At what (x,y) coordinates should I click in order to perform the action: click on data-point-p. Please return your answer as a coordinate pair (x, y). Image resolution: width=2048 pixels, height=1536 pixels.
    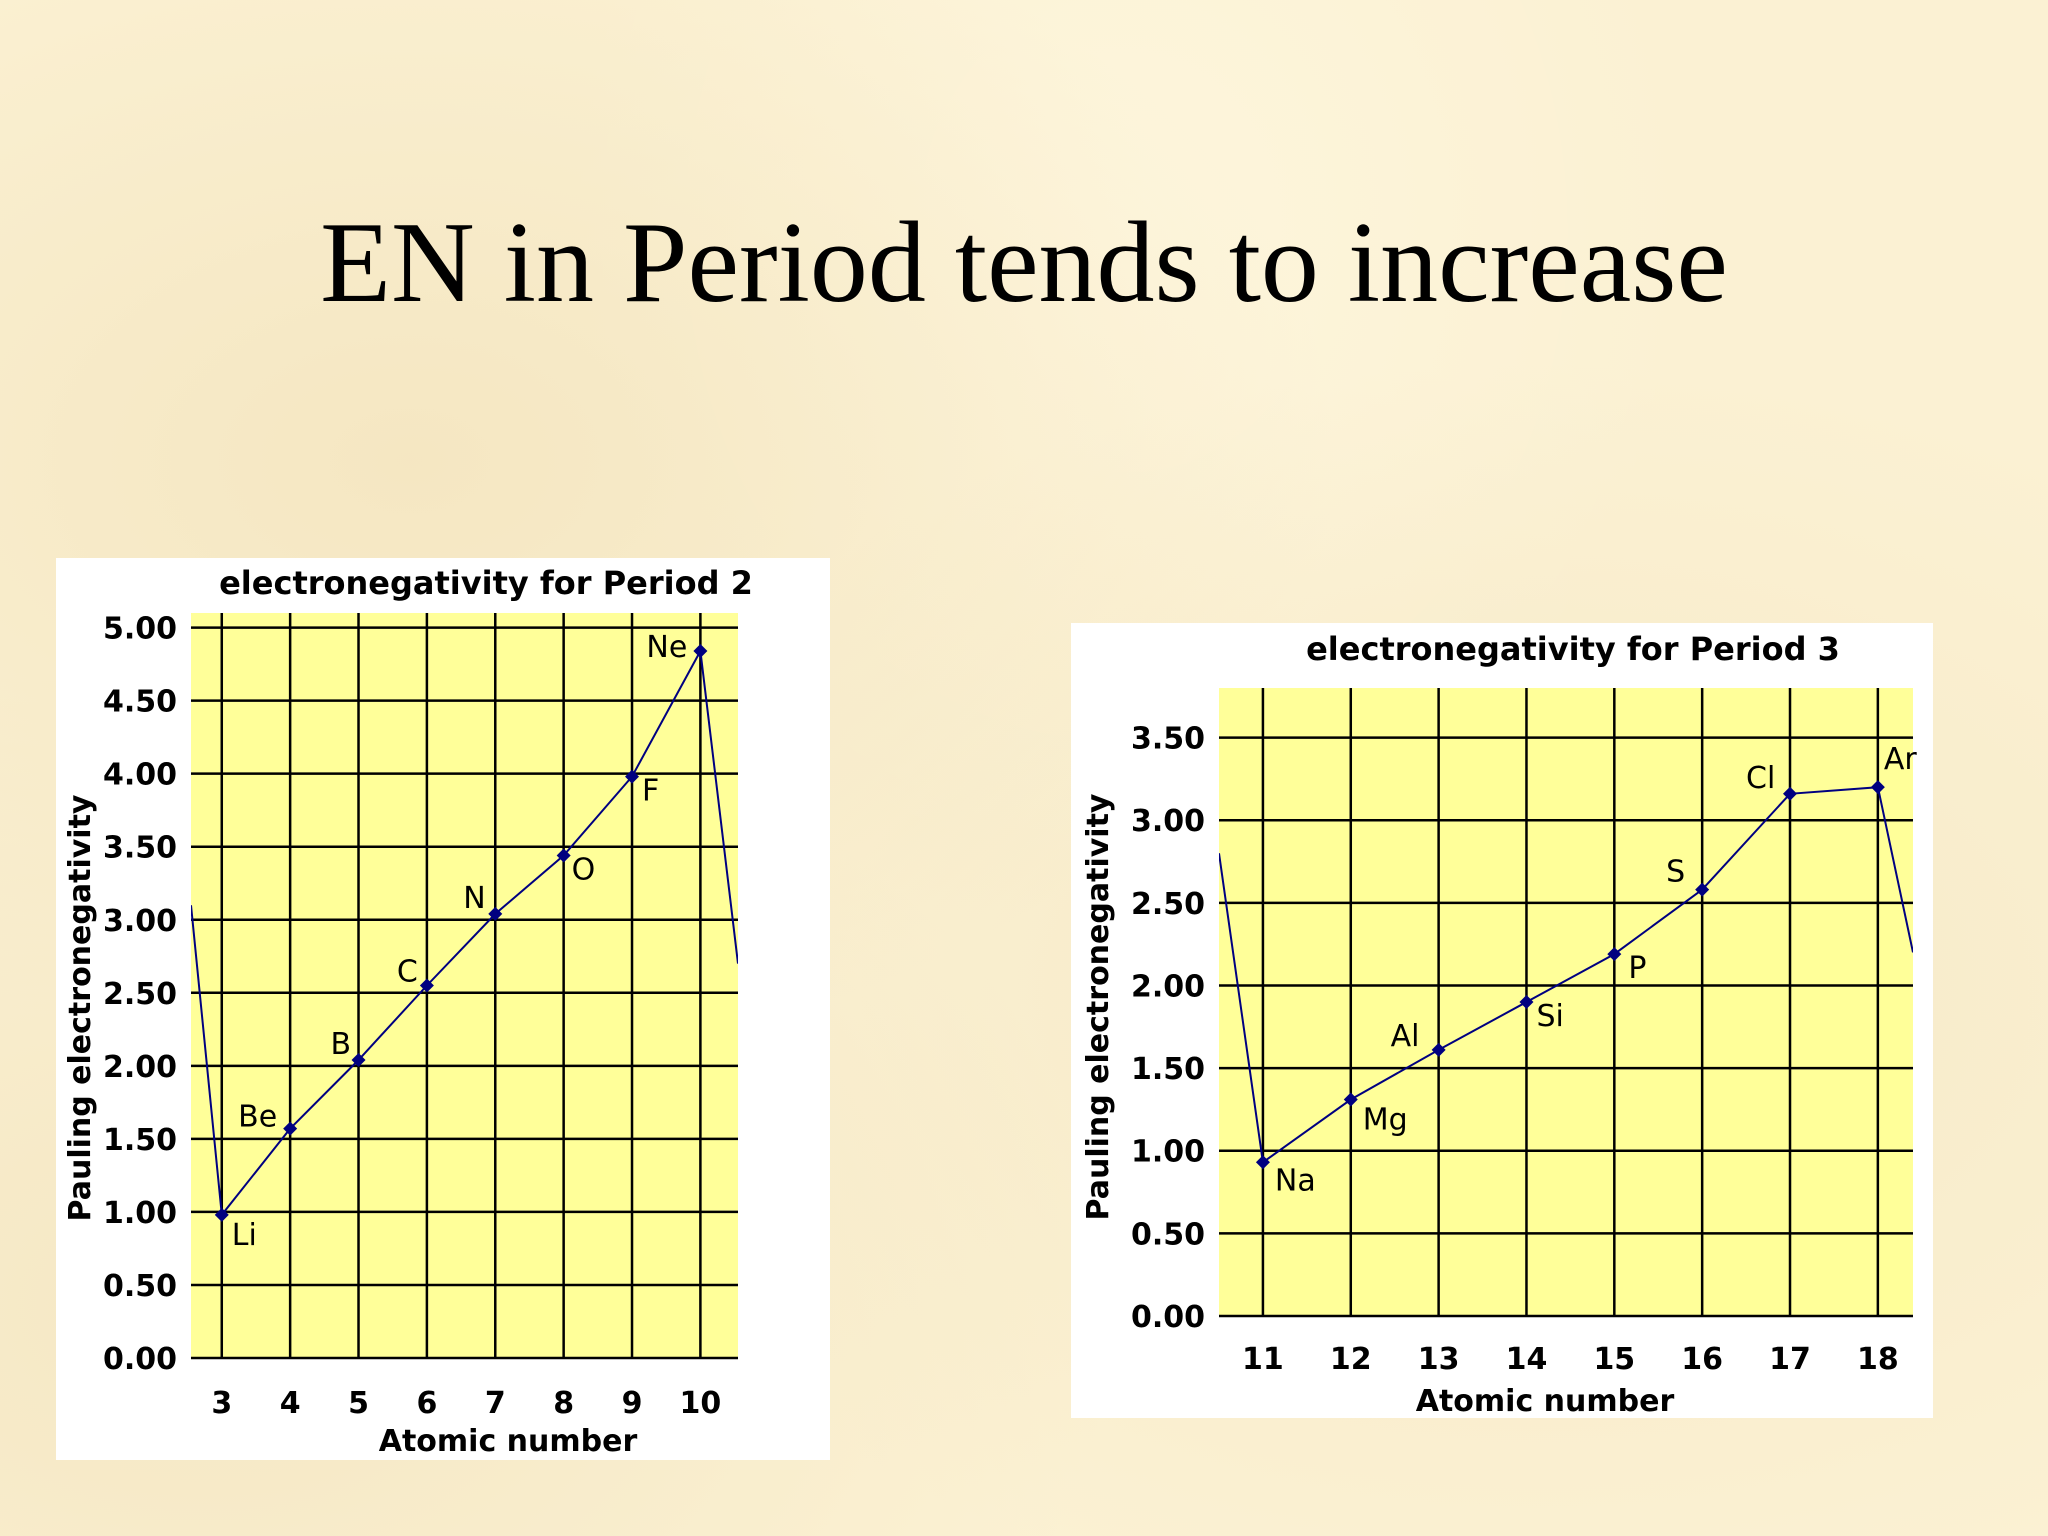
    Looking at the image, I should click on (1614, 954).